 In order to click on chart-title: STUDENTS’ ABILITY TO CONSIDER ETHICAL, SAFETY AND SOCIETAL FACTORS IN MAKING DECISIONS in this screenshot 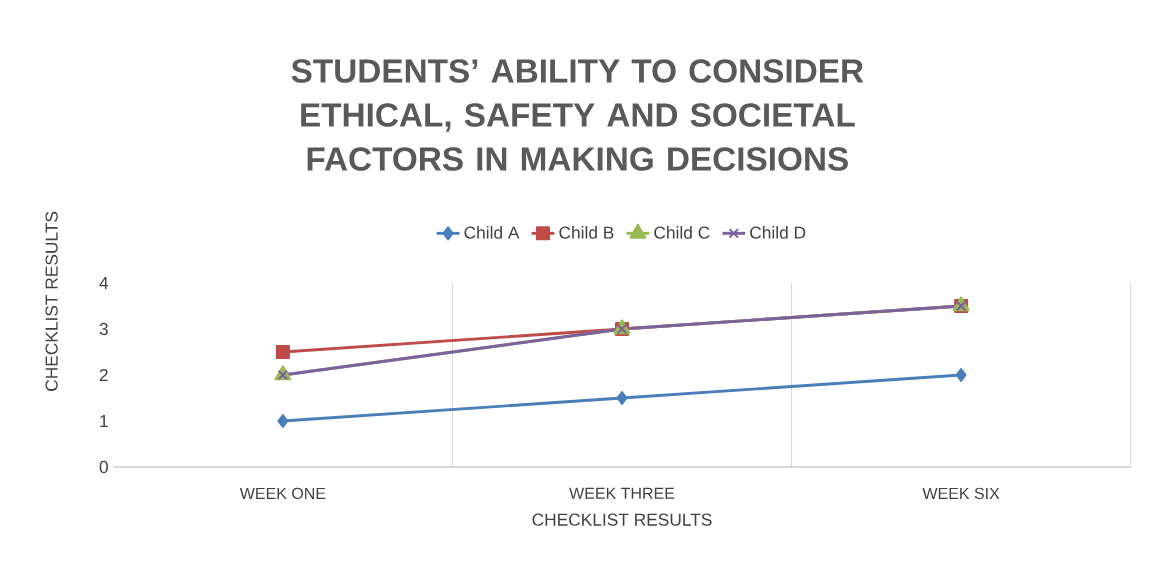, I will do `click(577, 115)`.